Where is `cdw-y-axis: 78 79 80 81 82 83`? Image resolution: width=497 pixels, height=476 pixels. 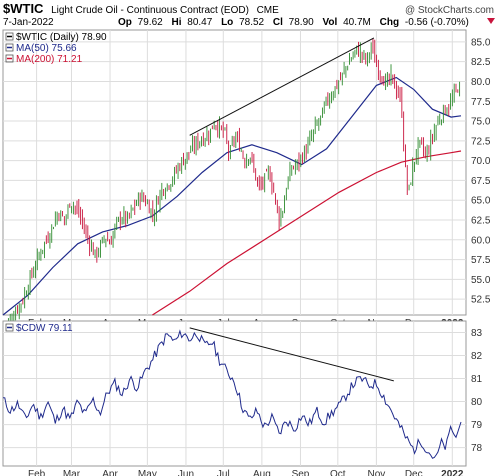
cdw-y-axis: 78 79 80 81 82 83 is located at coordinates (477, 391).